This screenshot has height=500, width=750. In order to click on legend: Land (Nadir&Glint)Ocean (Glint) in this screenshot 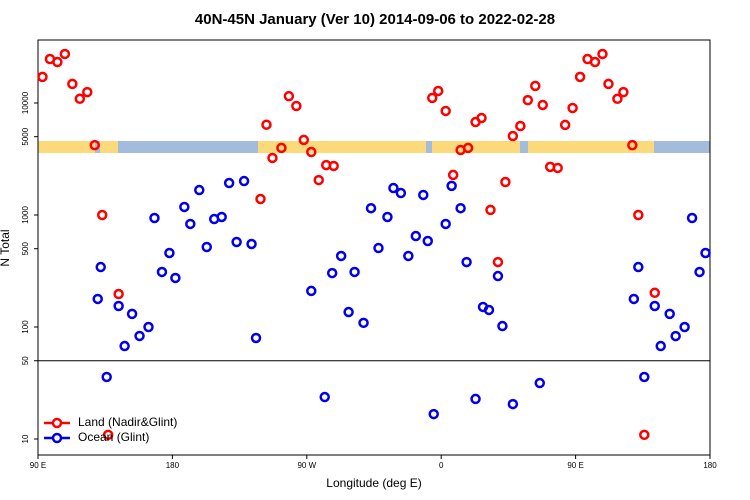, I will do `click(110, 429)`.